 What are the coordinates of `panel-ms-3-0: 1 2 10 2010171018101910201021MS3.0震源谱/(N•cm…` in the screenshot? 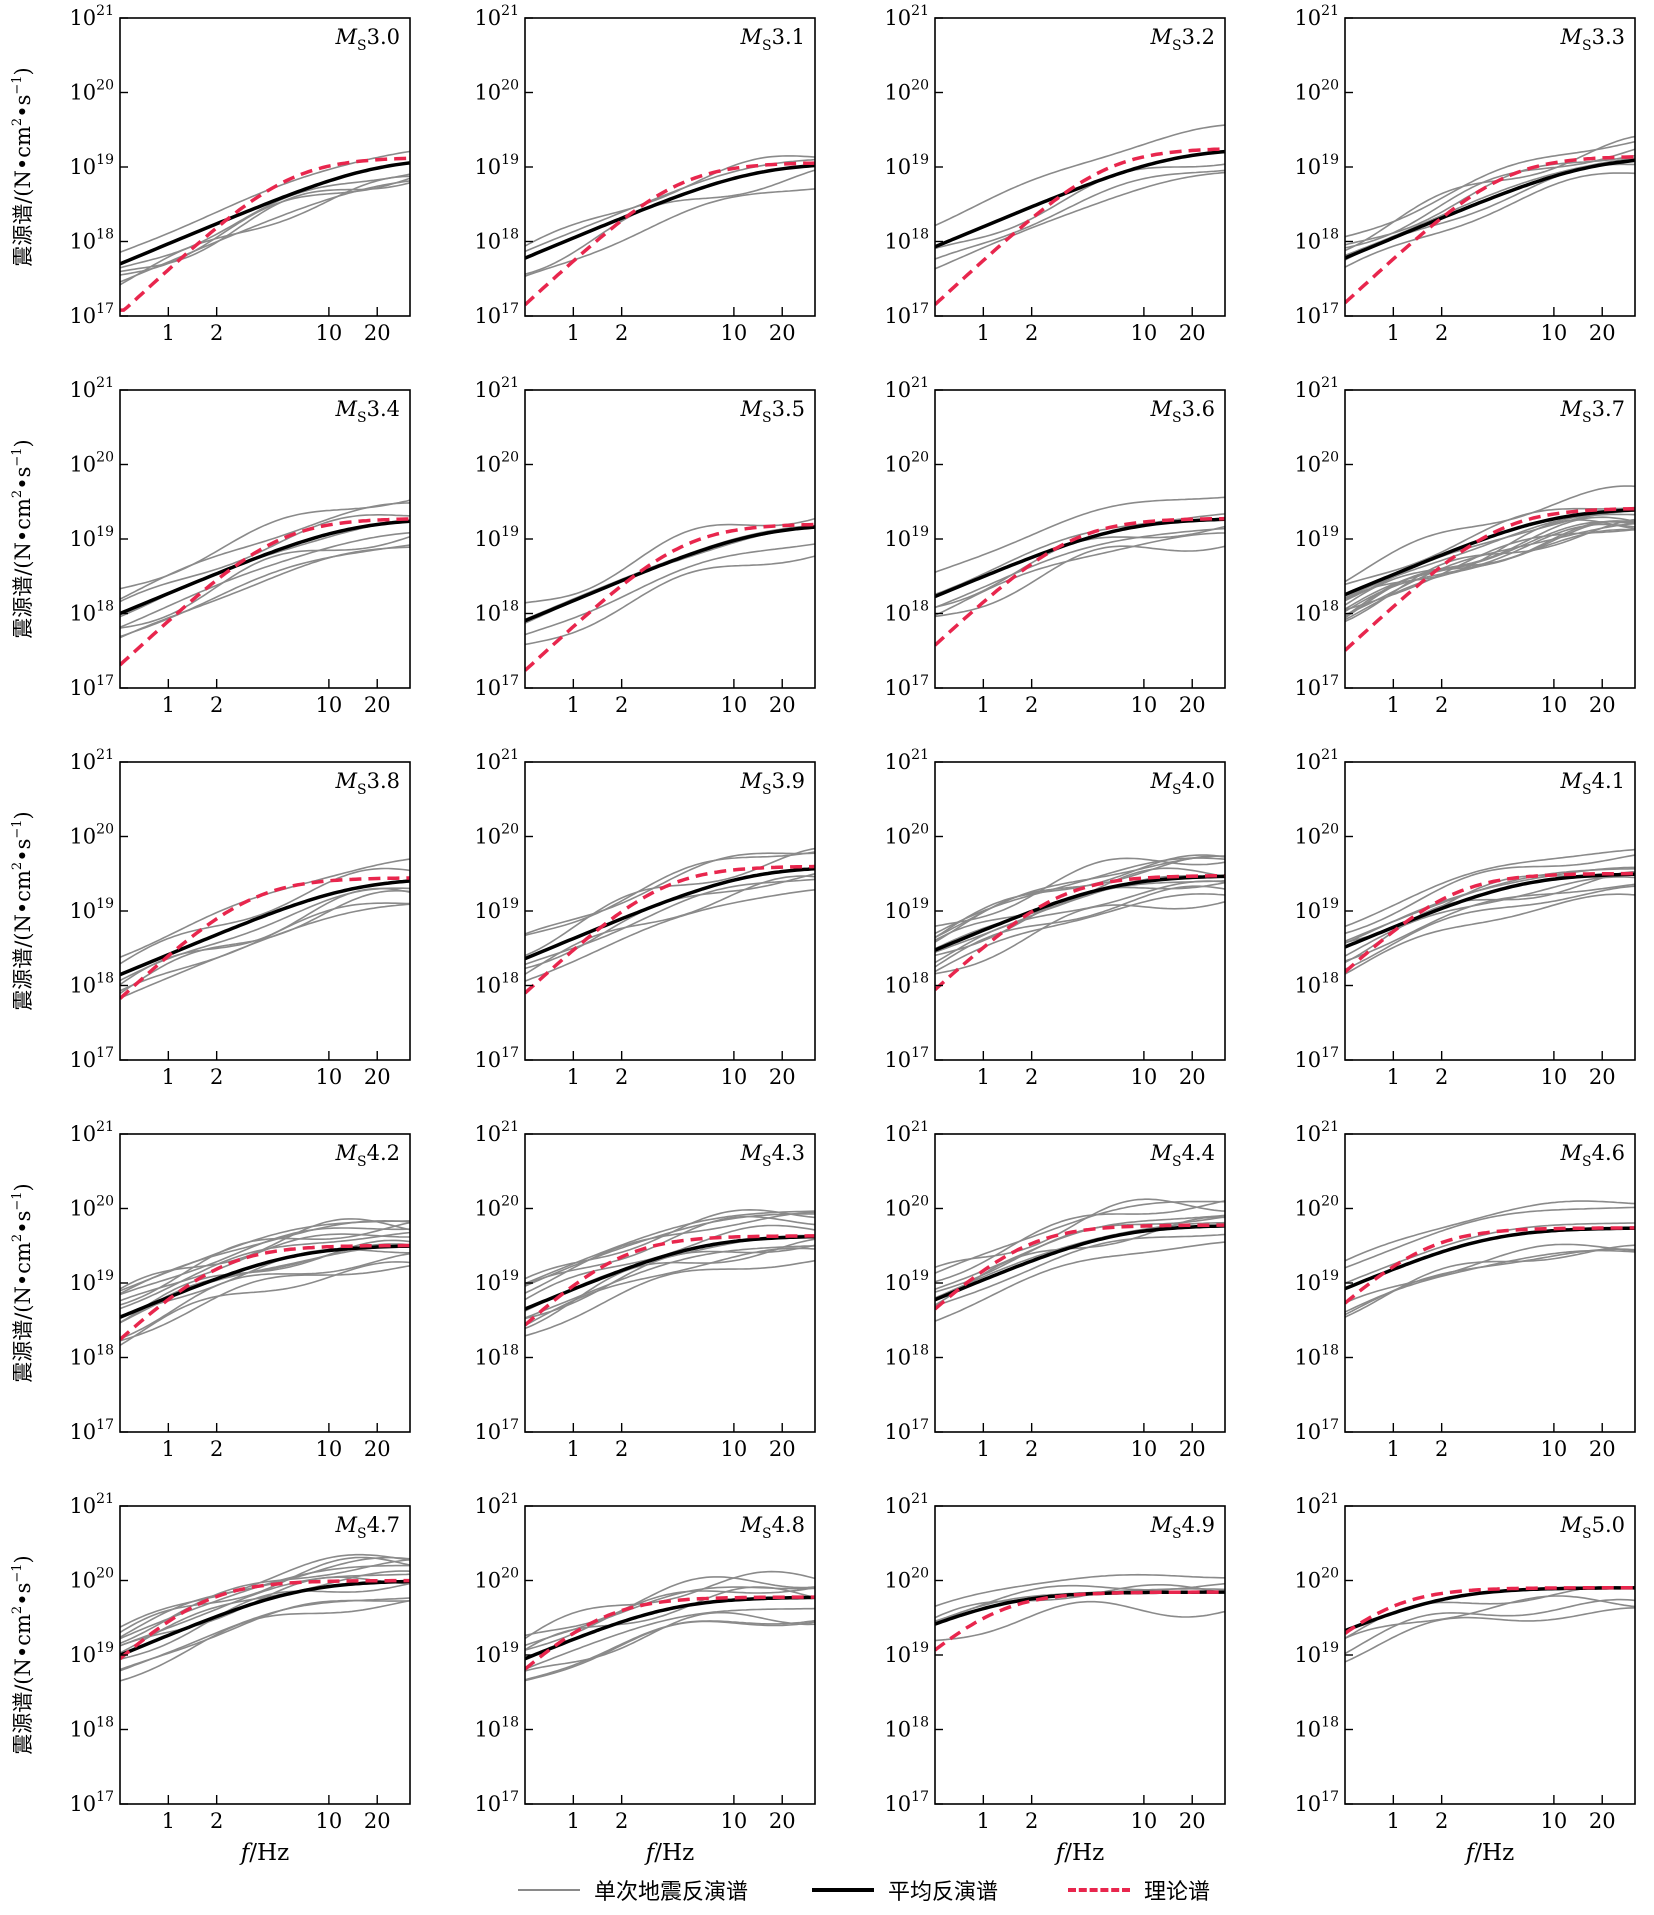 It's located at (210, 174).